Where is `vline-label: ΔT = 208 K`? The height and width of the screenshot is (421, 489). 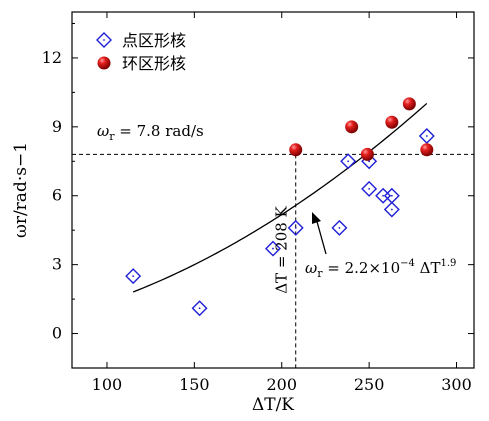
vline-label: ΔT = 208 K is located at coordinates (282, 249).